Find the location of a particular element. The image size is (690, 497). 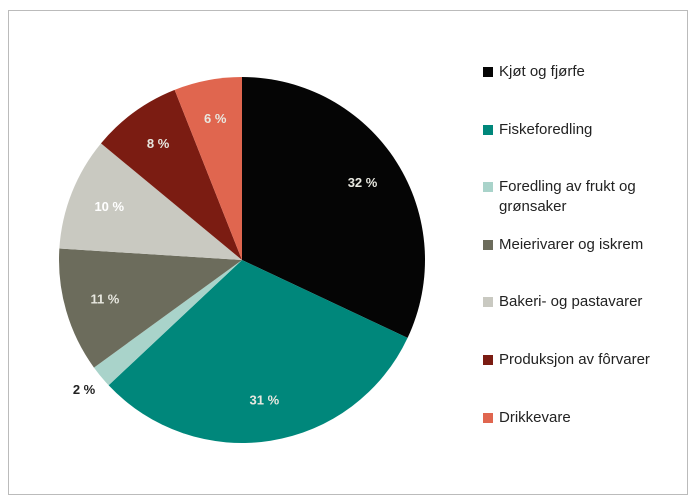

legend-item: Kjøt og fjørfe is located at coordinates (534, 72).